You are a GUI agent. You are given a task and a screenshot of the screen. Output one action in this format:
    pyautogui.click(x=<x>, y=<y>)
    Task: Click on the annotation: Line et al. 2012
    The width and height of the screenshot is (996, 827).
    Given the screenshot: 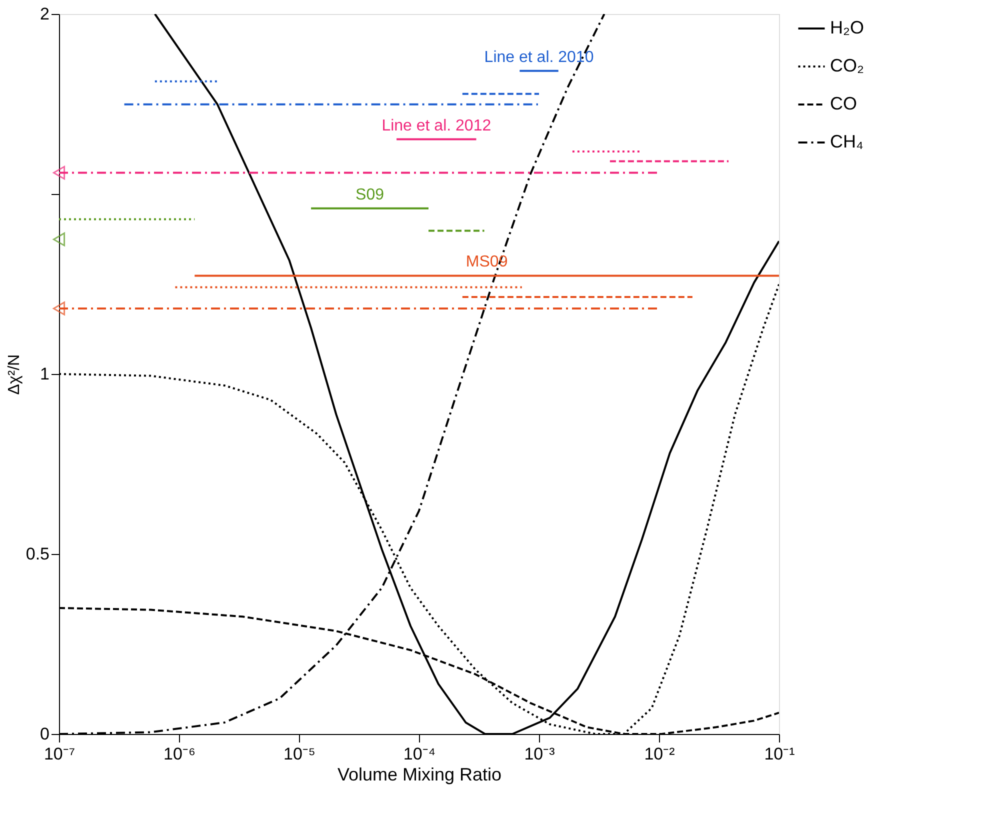 What is the action you would take?
    pyautogui.click(x=437, y=125)
    